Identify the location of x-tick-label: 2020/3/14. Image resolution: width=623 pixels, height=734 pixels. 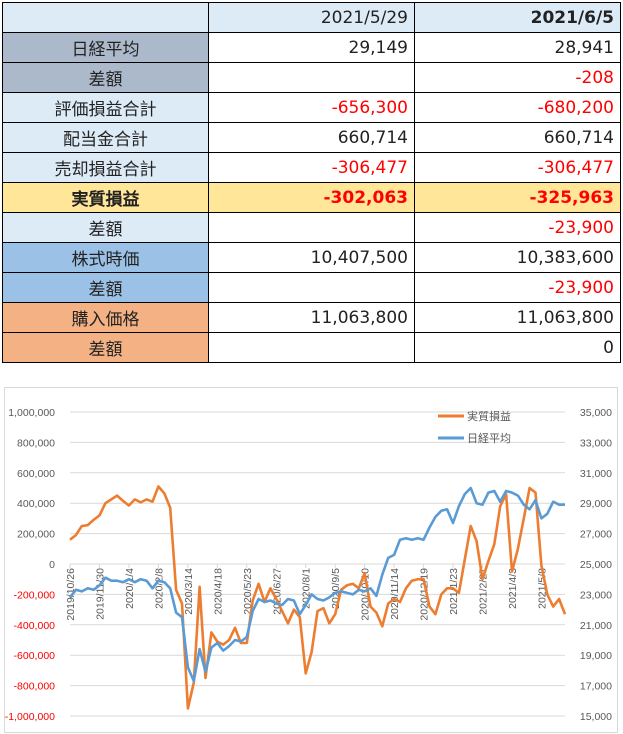
(189, 591).